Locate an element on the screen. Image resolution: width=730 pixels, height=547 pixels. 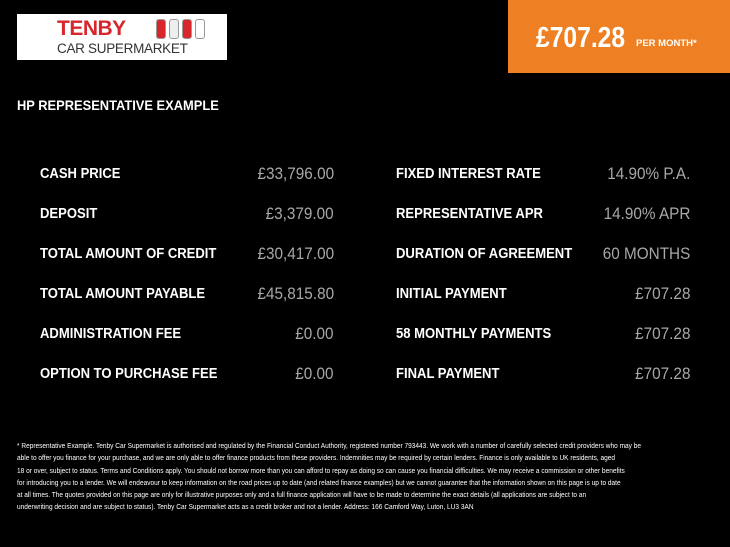
finance-value: 14.90% APR is located at coordinates (646, 213).